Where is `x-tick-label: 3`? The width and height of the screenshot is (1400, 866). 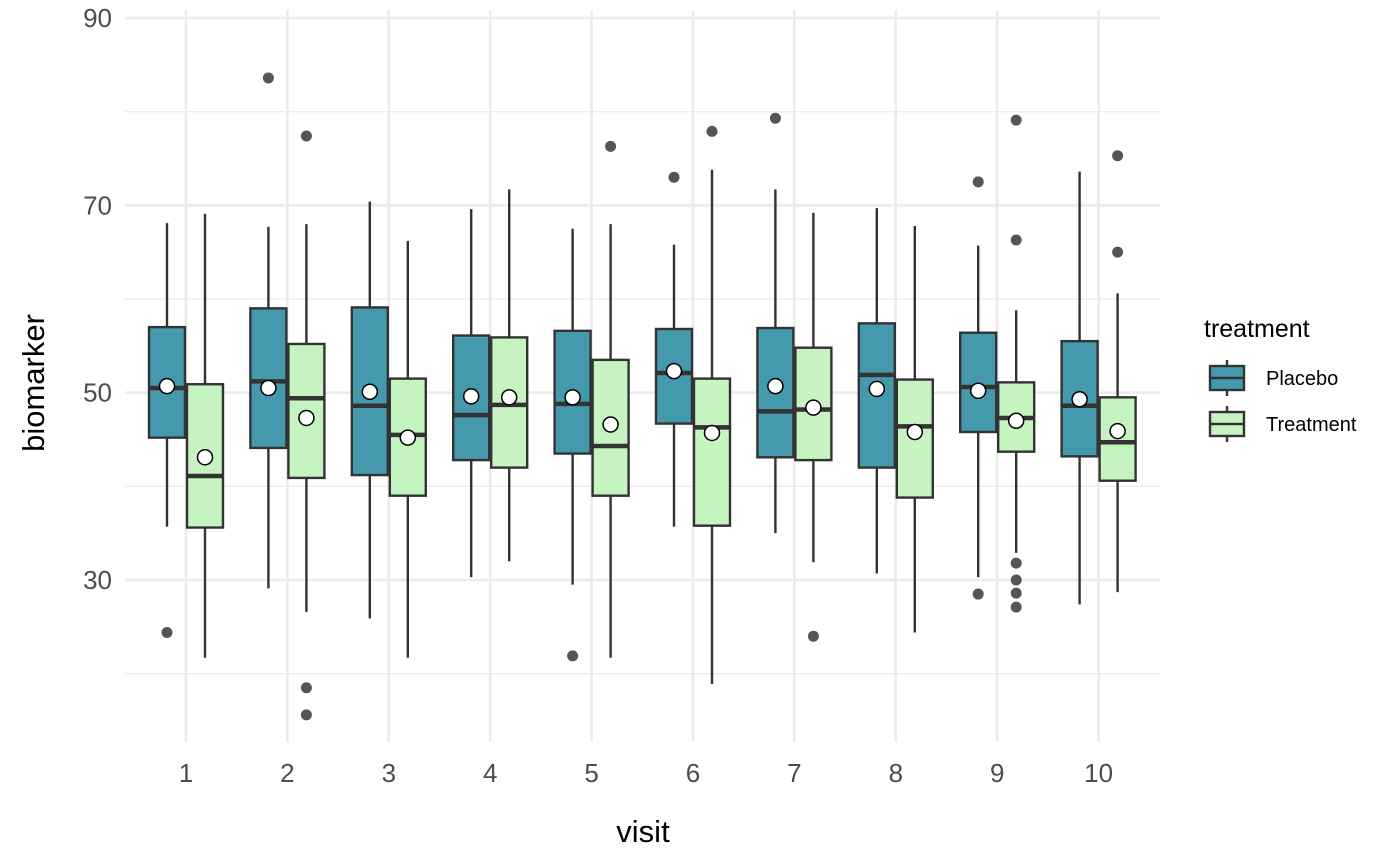
x-tick-label: 3 is located at coordinates (389, 773).